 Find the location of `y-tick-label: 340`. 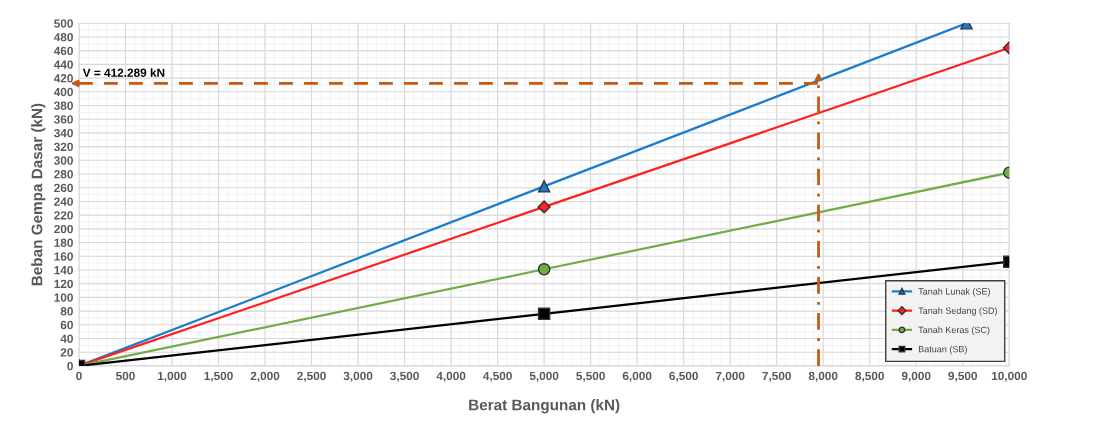

y-tick-label: 340 is located at coordinates (63, 133).